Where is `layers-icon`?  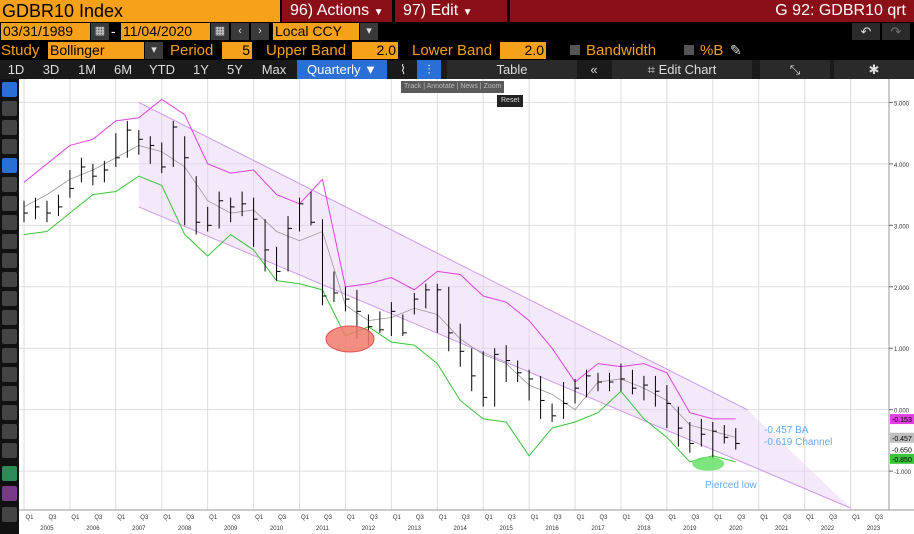 layers-icon is located at coordinates (9, 412).